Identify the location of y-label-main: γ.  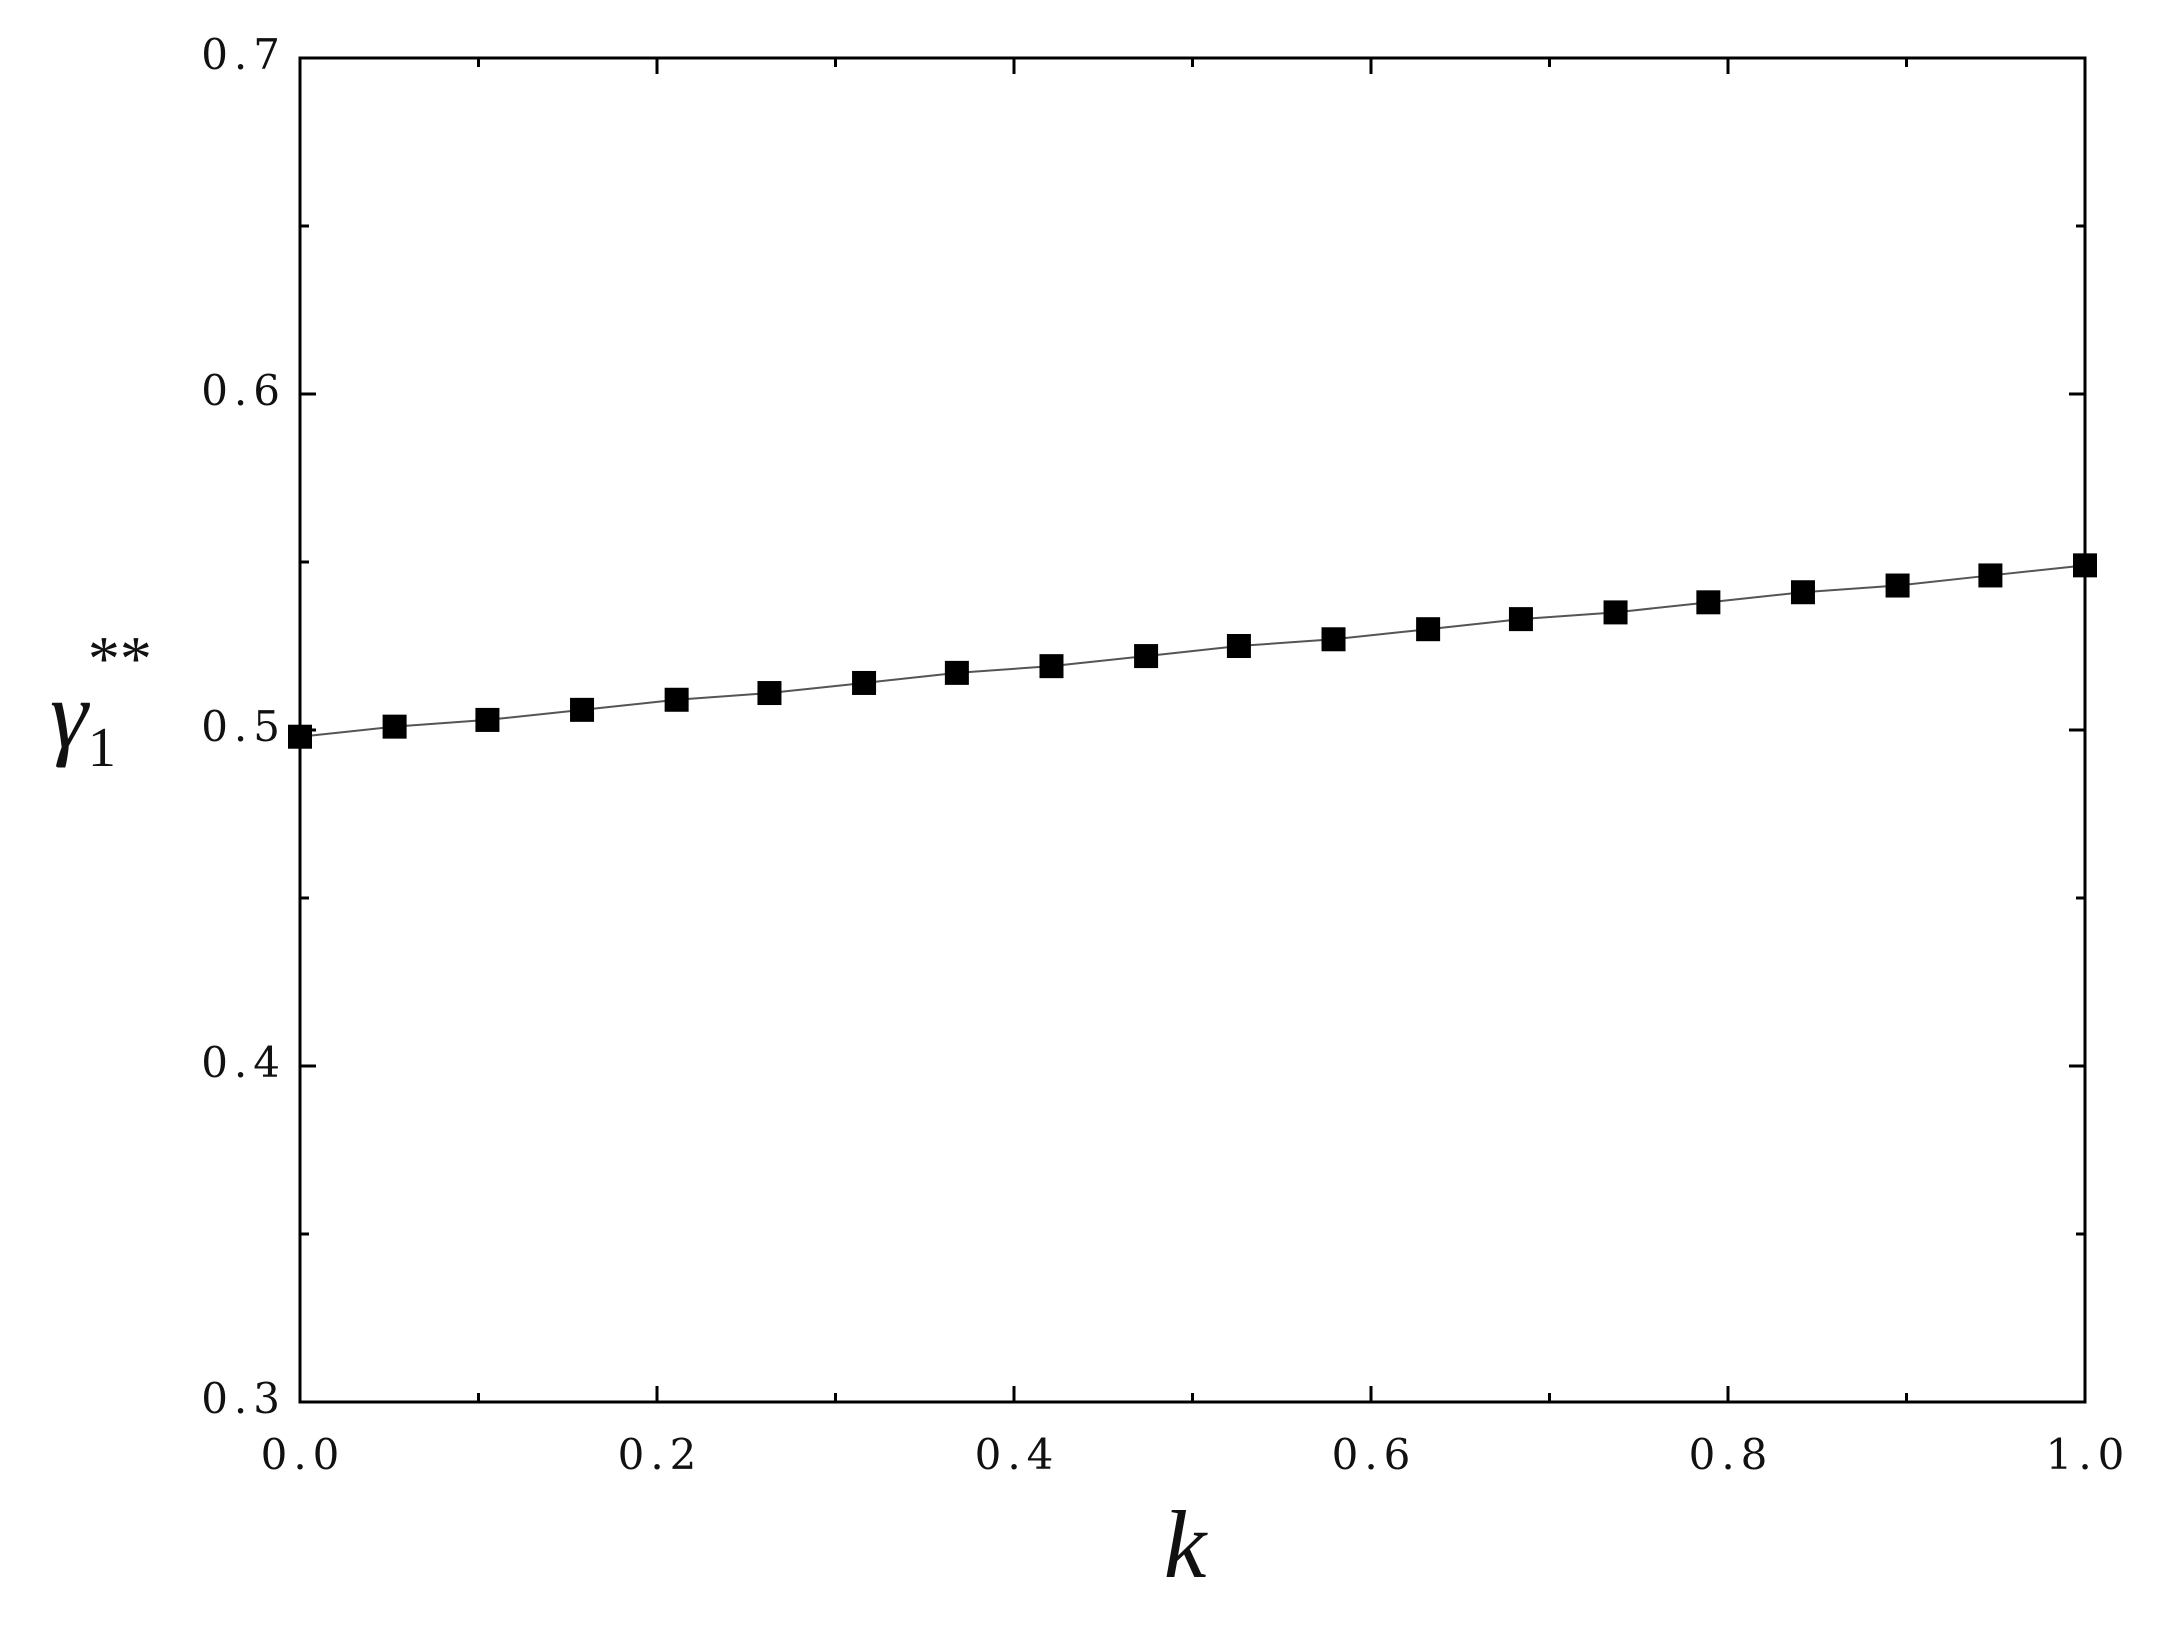
(70, 714).